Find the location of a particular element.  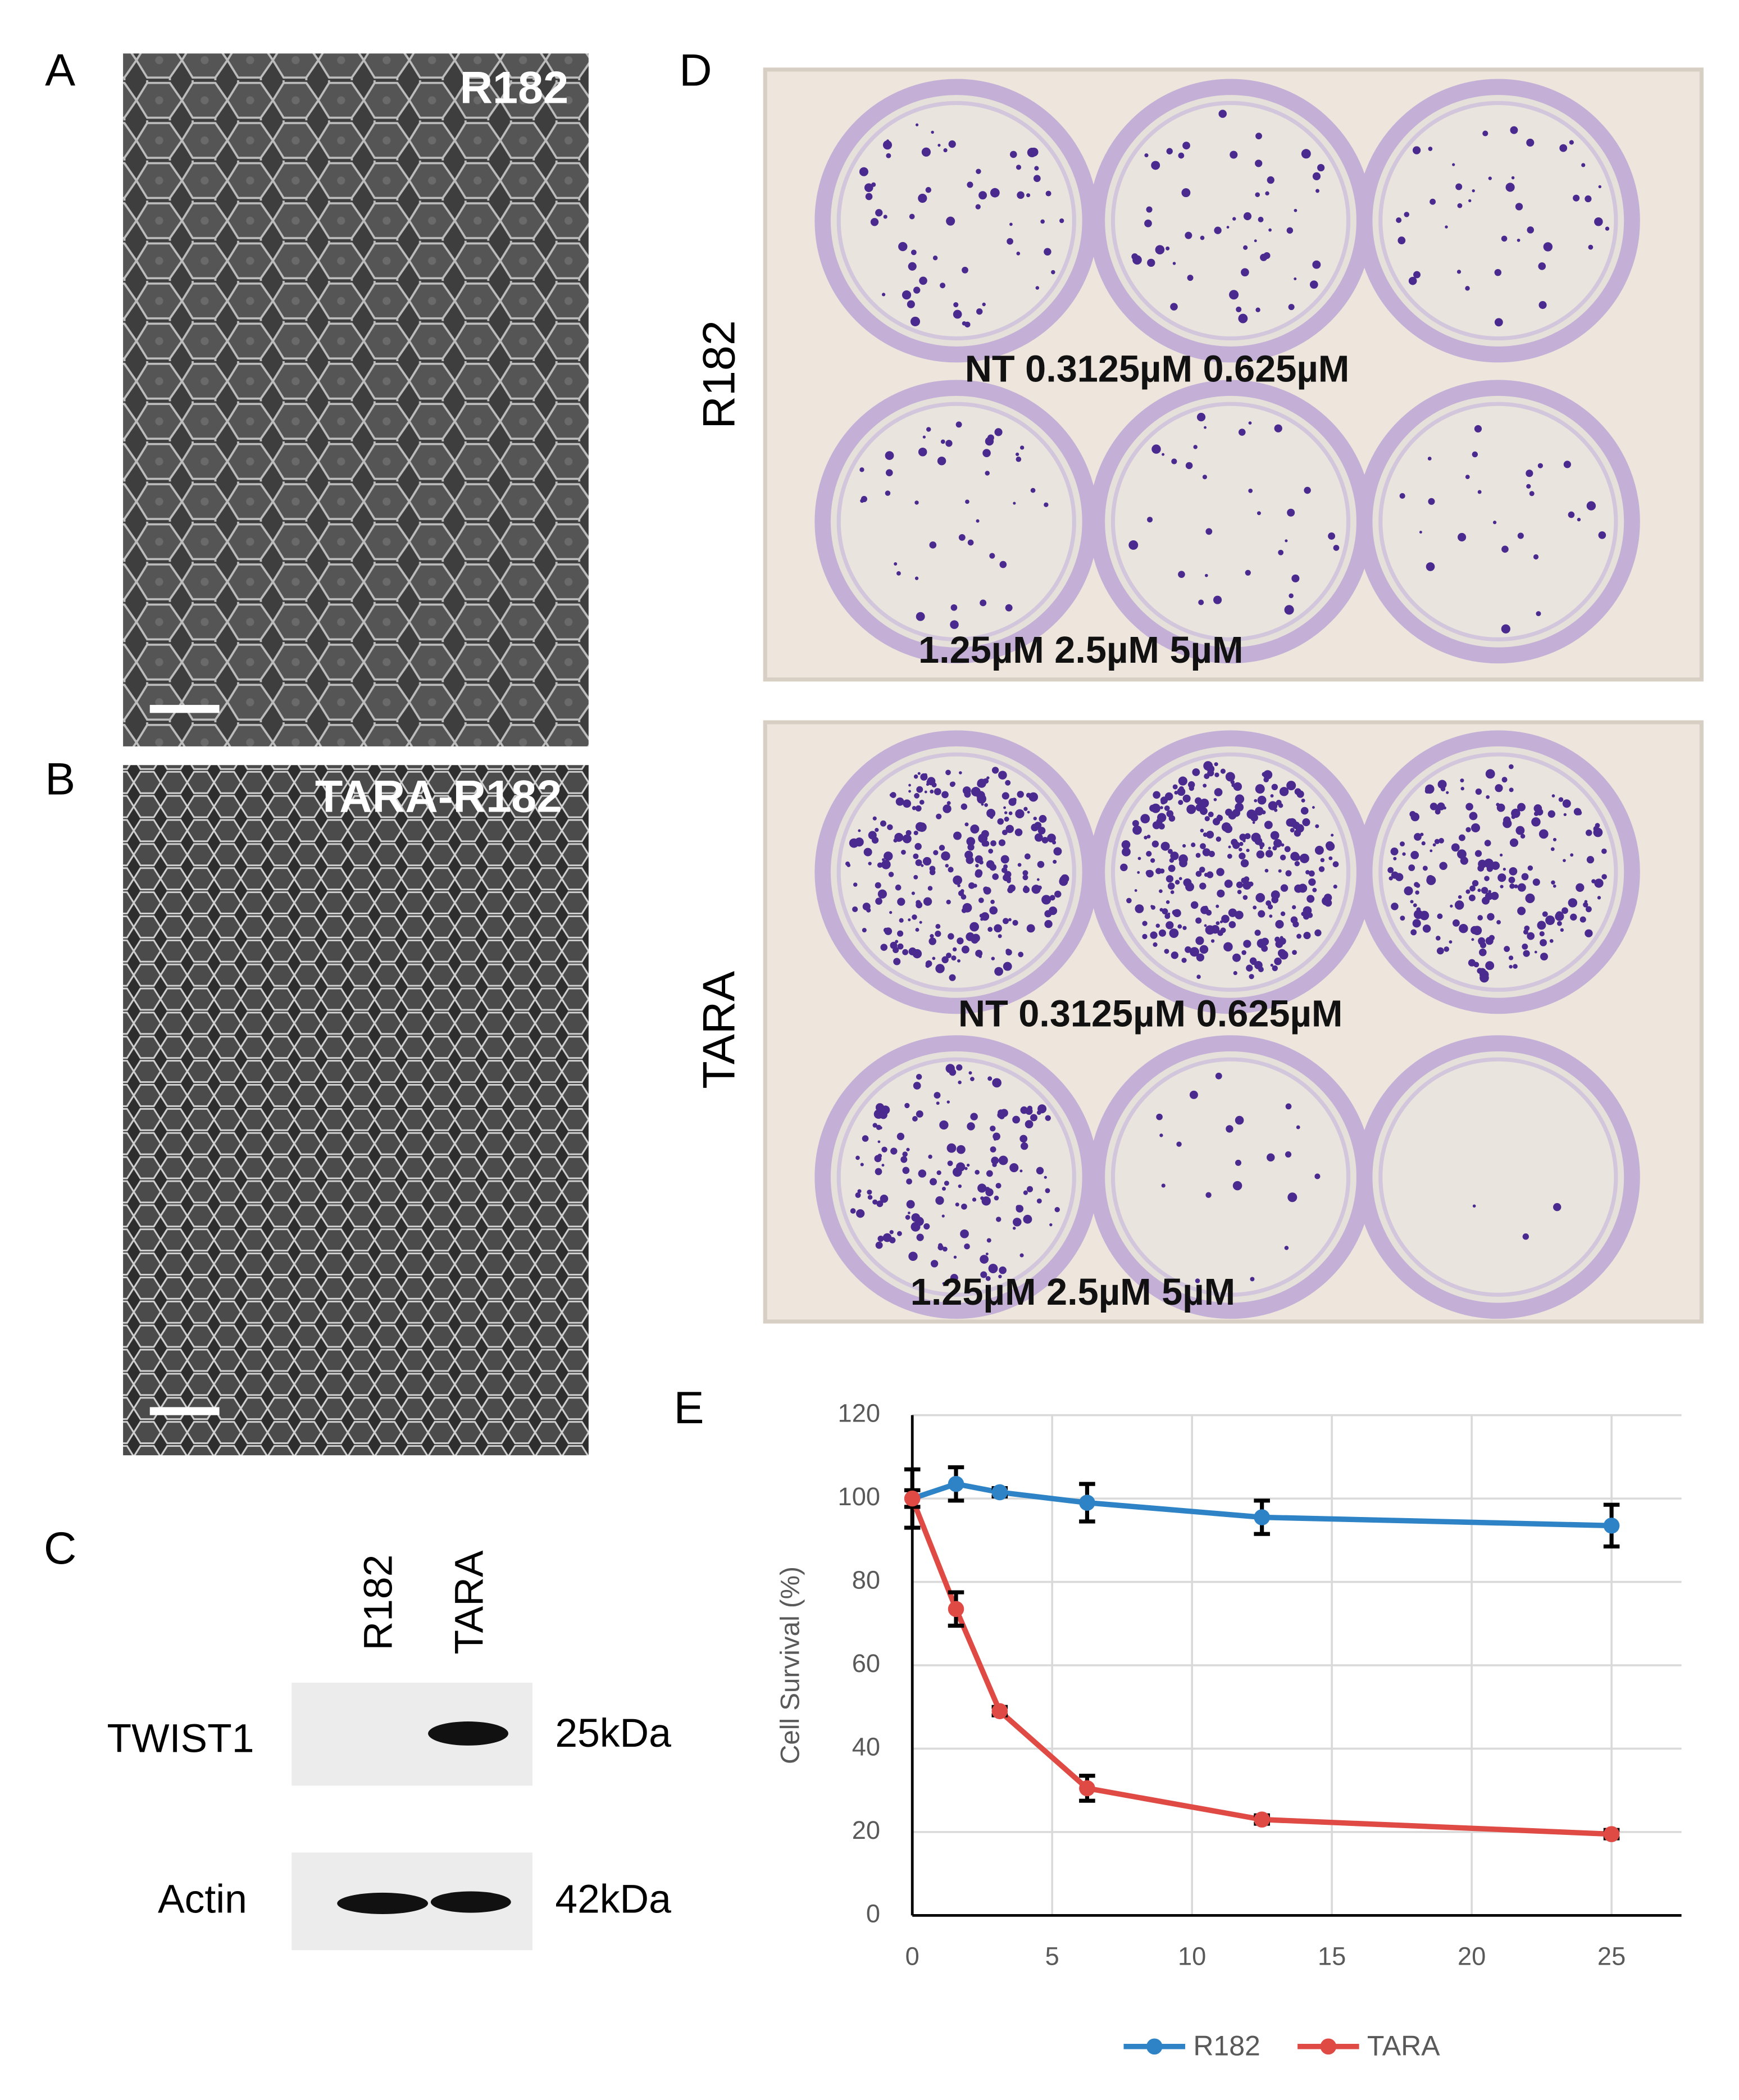

legend-label: R182 is located at coordinates (1226, 2046).